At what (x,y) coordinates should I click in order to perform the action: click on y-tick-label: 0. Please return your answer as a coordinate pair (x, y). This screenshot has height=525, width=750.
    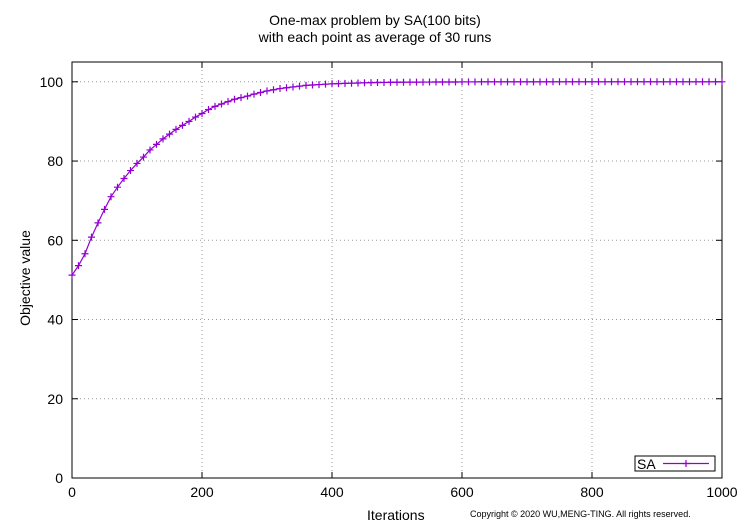
    Looking at the image, I should click on (59, 478).